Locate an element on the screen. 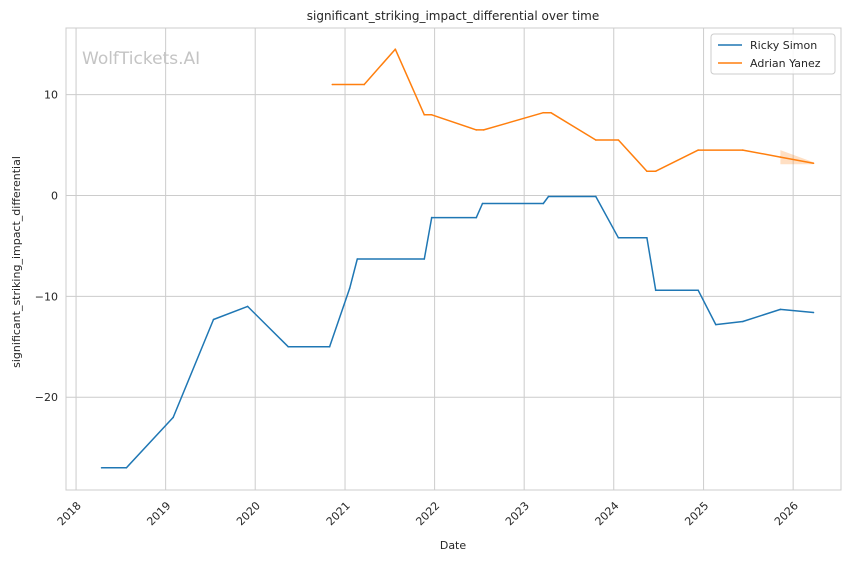 Image resolution: width=850 pixels, height=561 pixels. legend-box is located at coordinates (773, 54).